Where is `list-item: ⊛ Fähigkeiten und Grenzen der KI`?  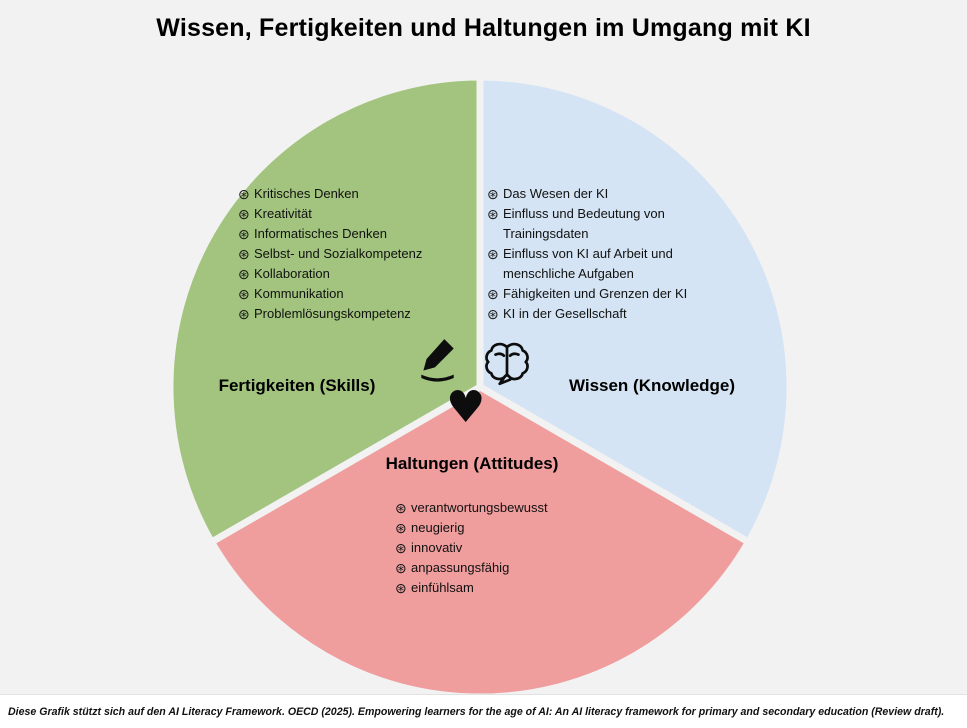
list-item: ⊛ Fähigkeiten und Grenzen der KI is located at coordinates (595, 294).